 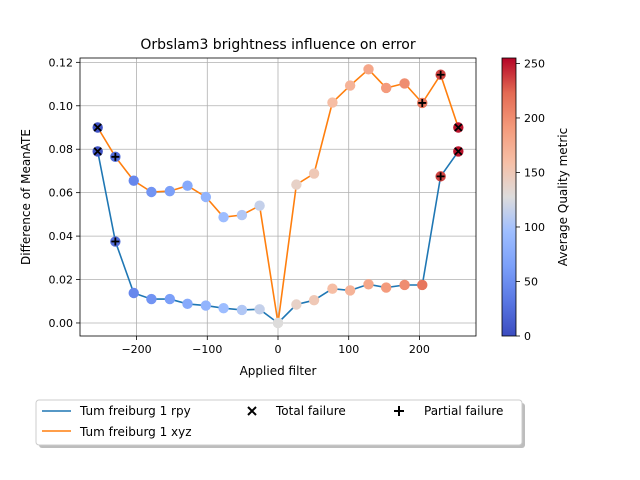 I want to click on x-axis-ticks: −200 −100 0 100 200, so click(x=275, y=346).